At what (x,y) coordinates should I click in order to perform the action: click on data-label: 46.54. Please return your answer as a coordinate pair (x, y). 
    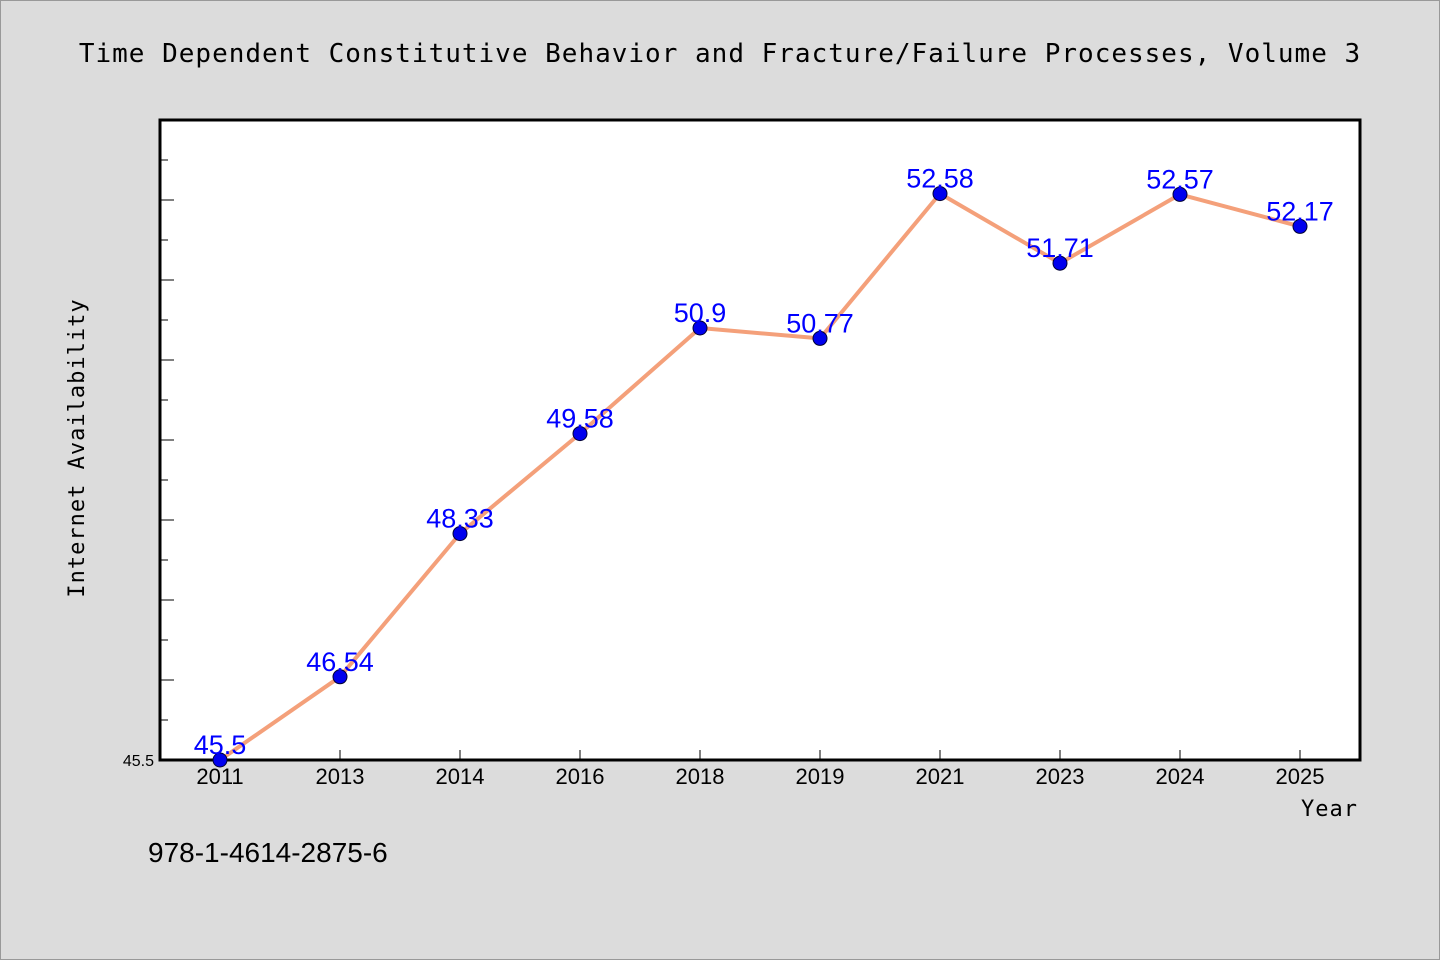
    Looking at the image, I should click on (340, 662).